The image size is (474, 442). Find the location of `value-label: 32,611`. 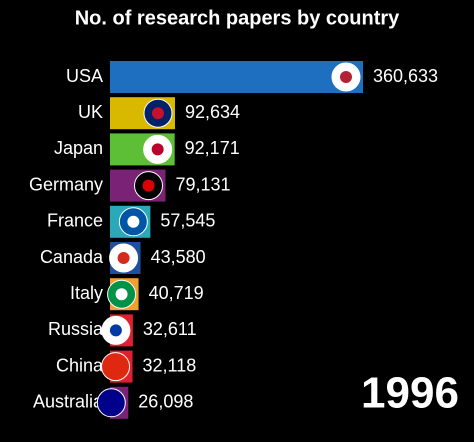

value-label: 32,611 is located at coordinates (170, 329).